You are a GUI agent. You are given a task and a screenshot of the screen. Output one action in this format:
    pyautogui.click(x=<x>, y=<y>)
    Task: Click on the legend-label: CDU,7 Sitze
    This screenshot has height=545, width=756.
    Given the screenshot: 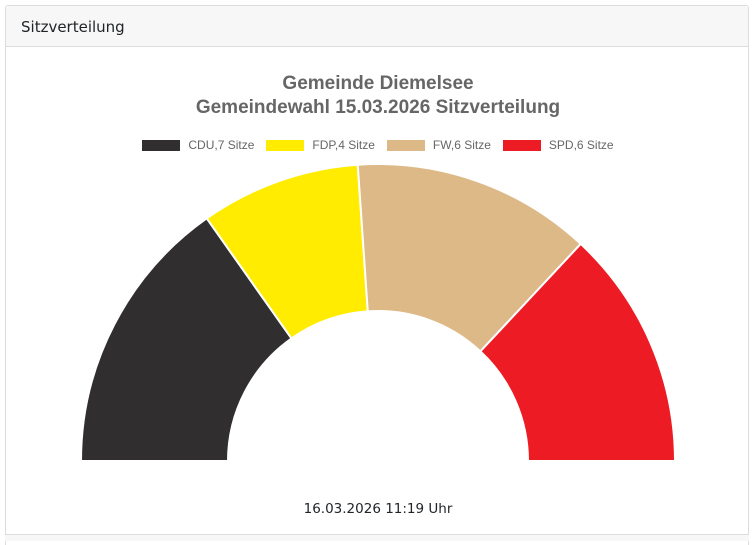 What is the action you would take?
    pyautogui.click(x=221, y=145)
    